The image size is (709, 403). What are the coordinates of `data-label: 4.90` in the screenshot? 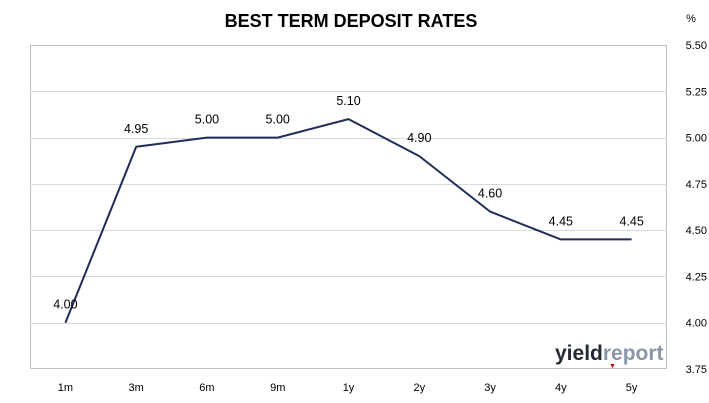 It's located at (419, 138).